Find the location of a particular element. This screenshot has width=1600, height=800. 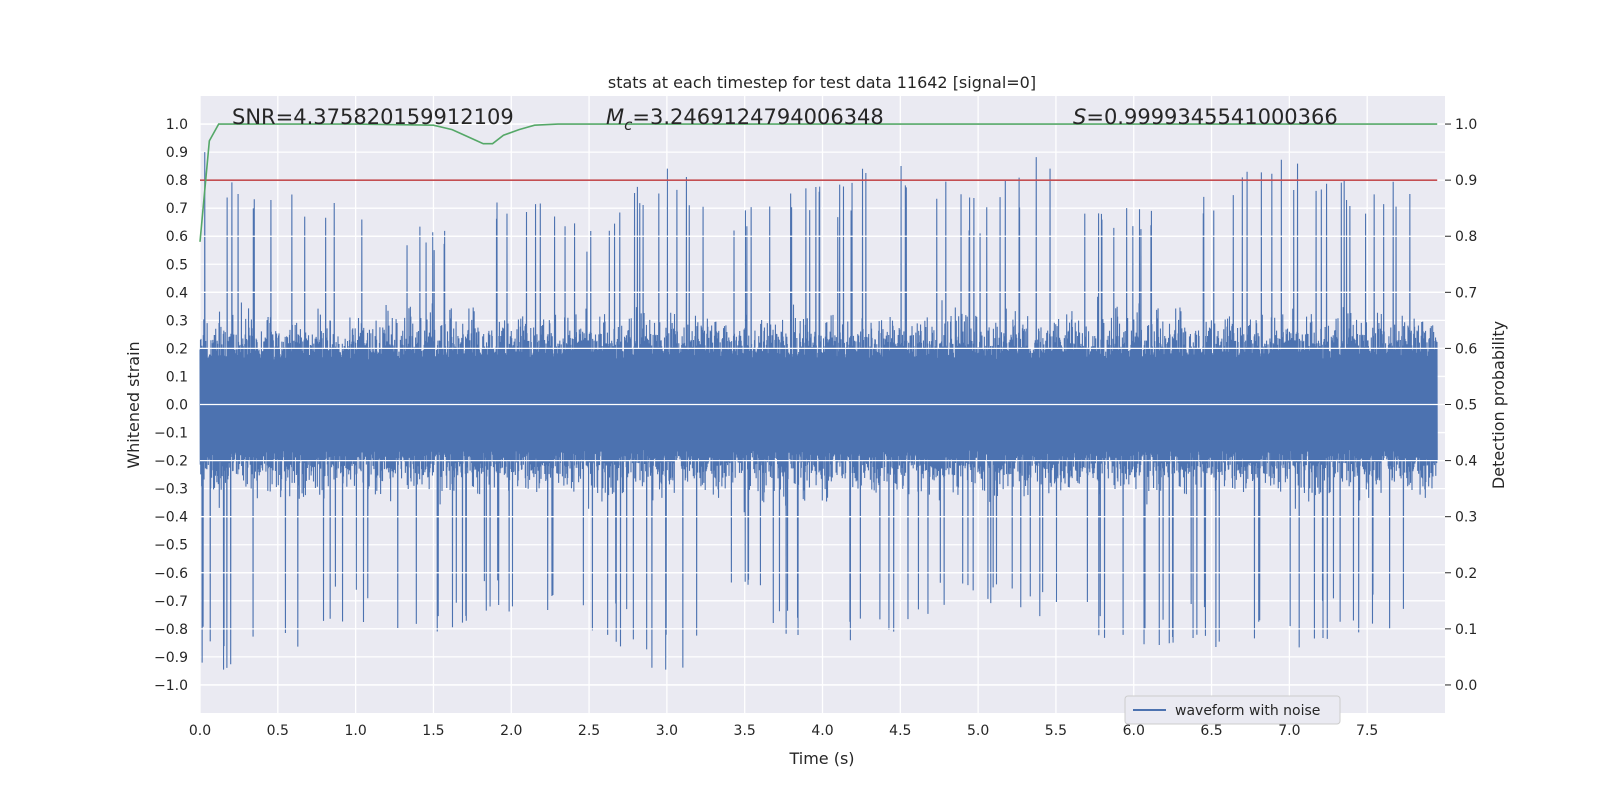

x-tick-label: 4.0 is located at coordinates (822, 731).